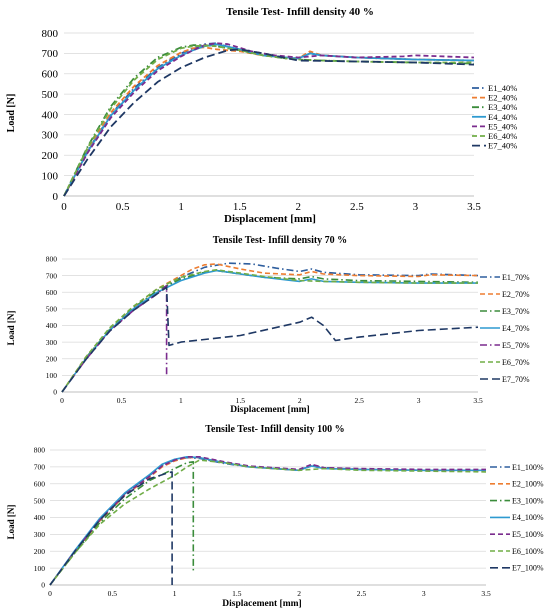  Describe the element at coordinates (528, 551) in the screenshot. I see `legend-label: E6_100%` at that location.